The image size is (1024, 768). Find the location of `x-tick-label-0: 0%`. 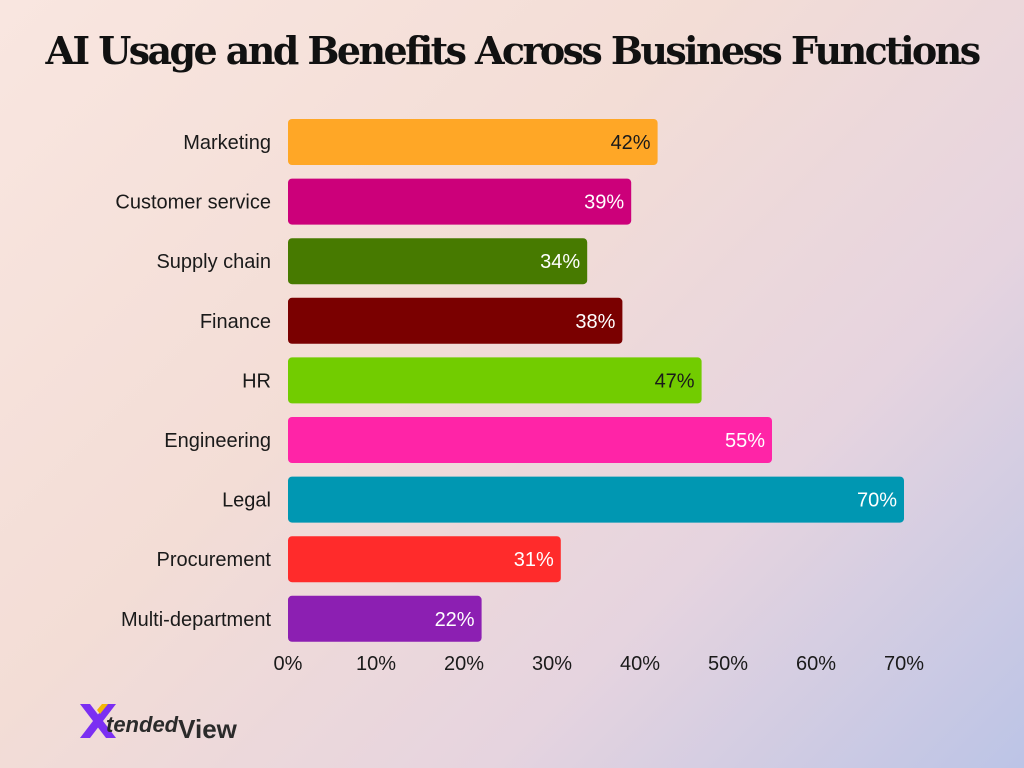

x-tick-label-0: 0% is located at coordinates (288, 664).